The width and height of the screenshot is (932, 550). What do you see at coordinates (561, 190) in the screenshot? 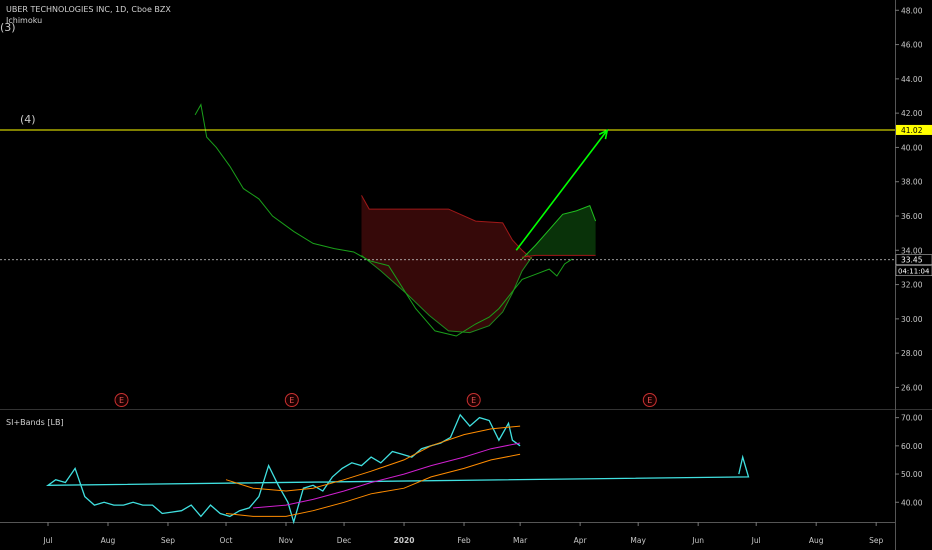
I see `projection-arrow-line` at bounding box center [561, 190].